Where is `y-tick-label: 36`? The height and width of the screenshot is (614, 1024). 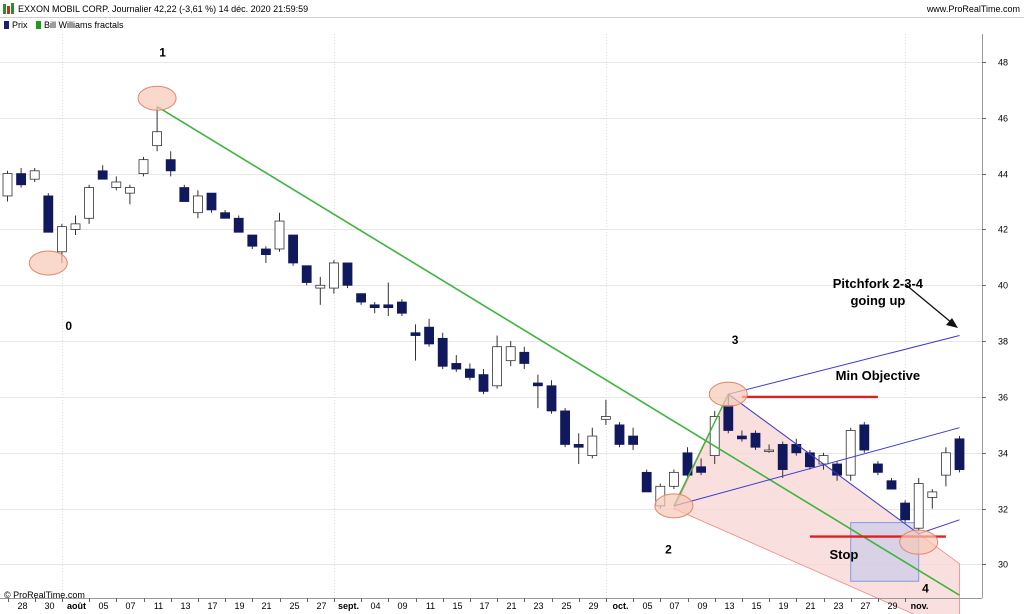
y-tick-label: 36 is located at coordinates (1003, 398).